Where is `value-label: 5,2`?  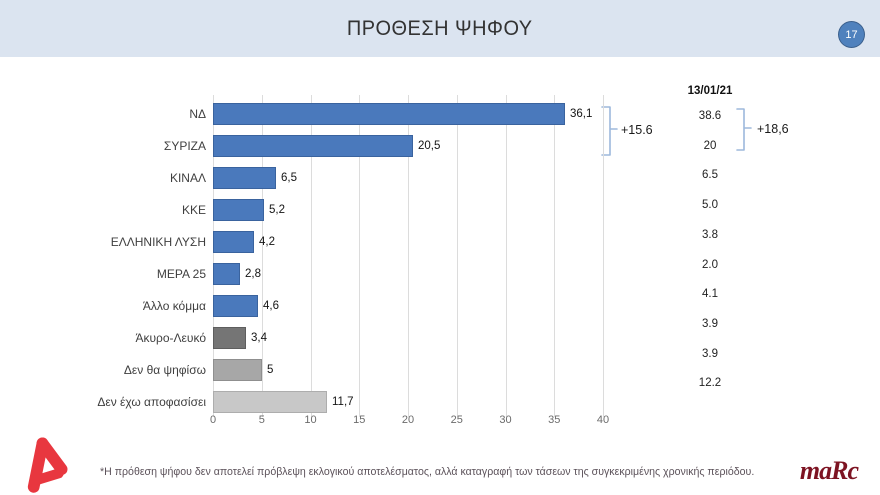 value-label: 5,2 is located at coordinates (277, 210).